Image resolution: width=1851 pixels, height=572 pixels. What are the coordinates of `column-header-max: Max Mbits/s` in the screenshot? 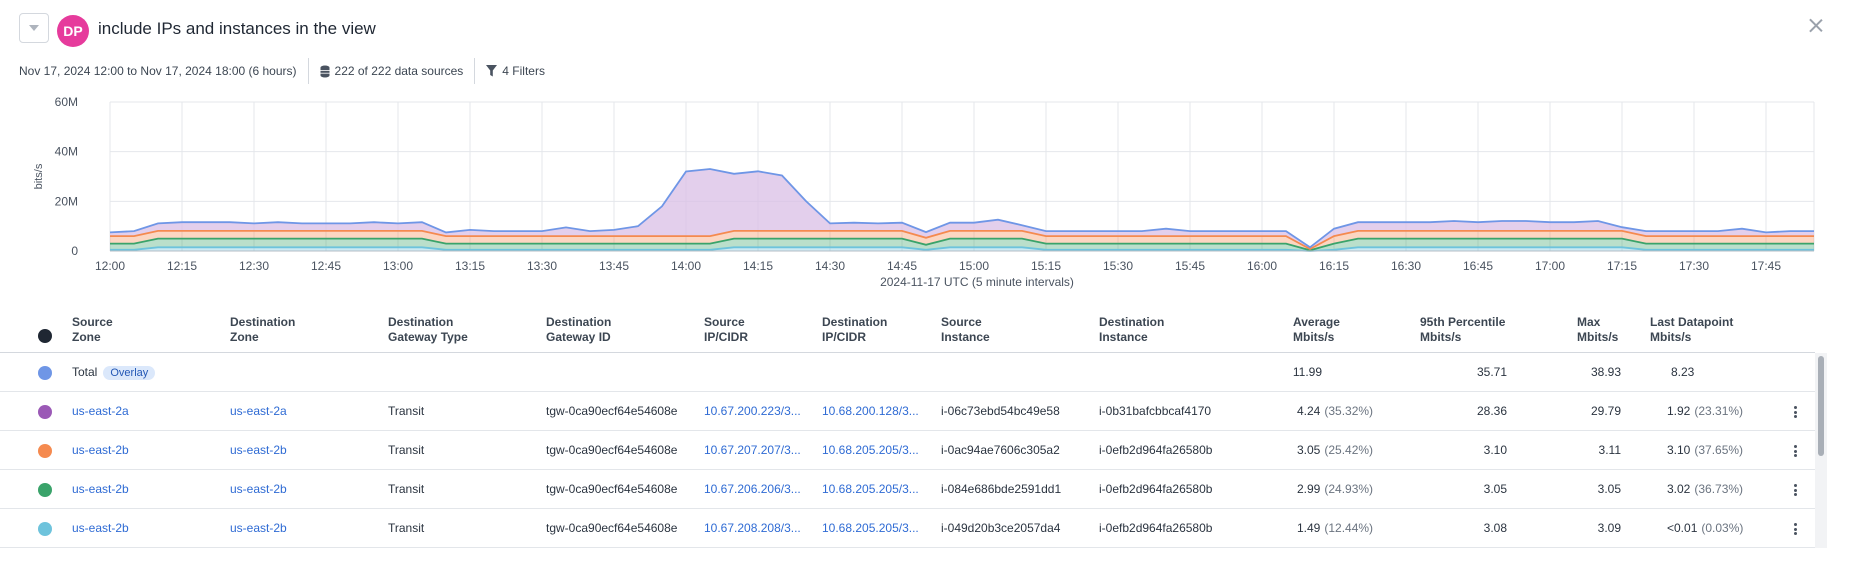 It's located at (1598, 329).